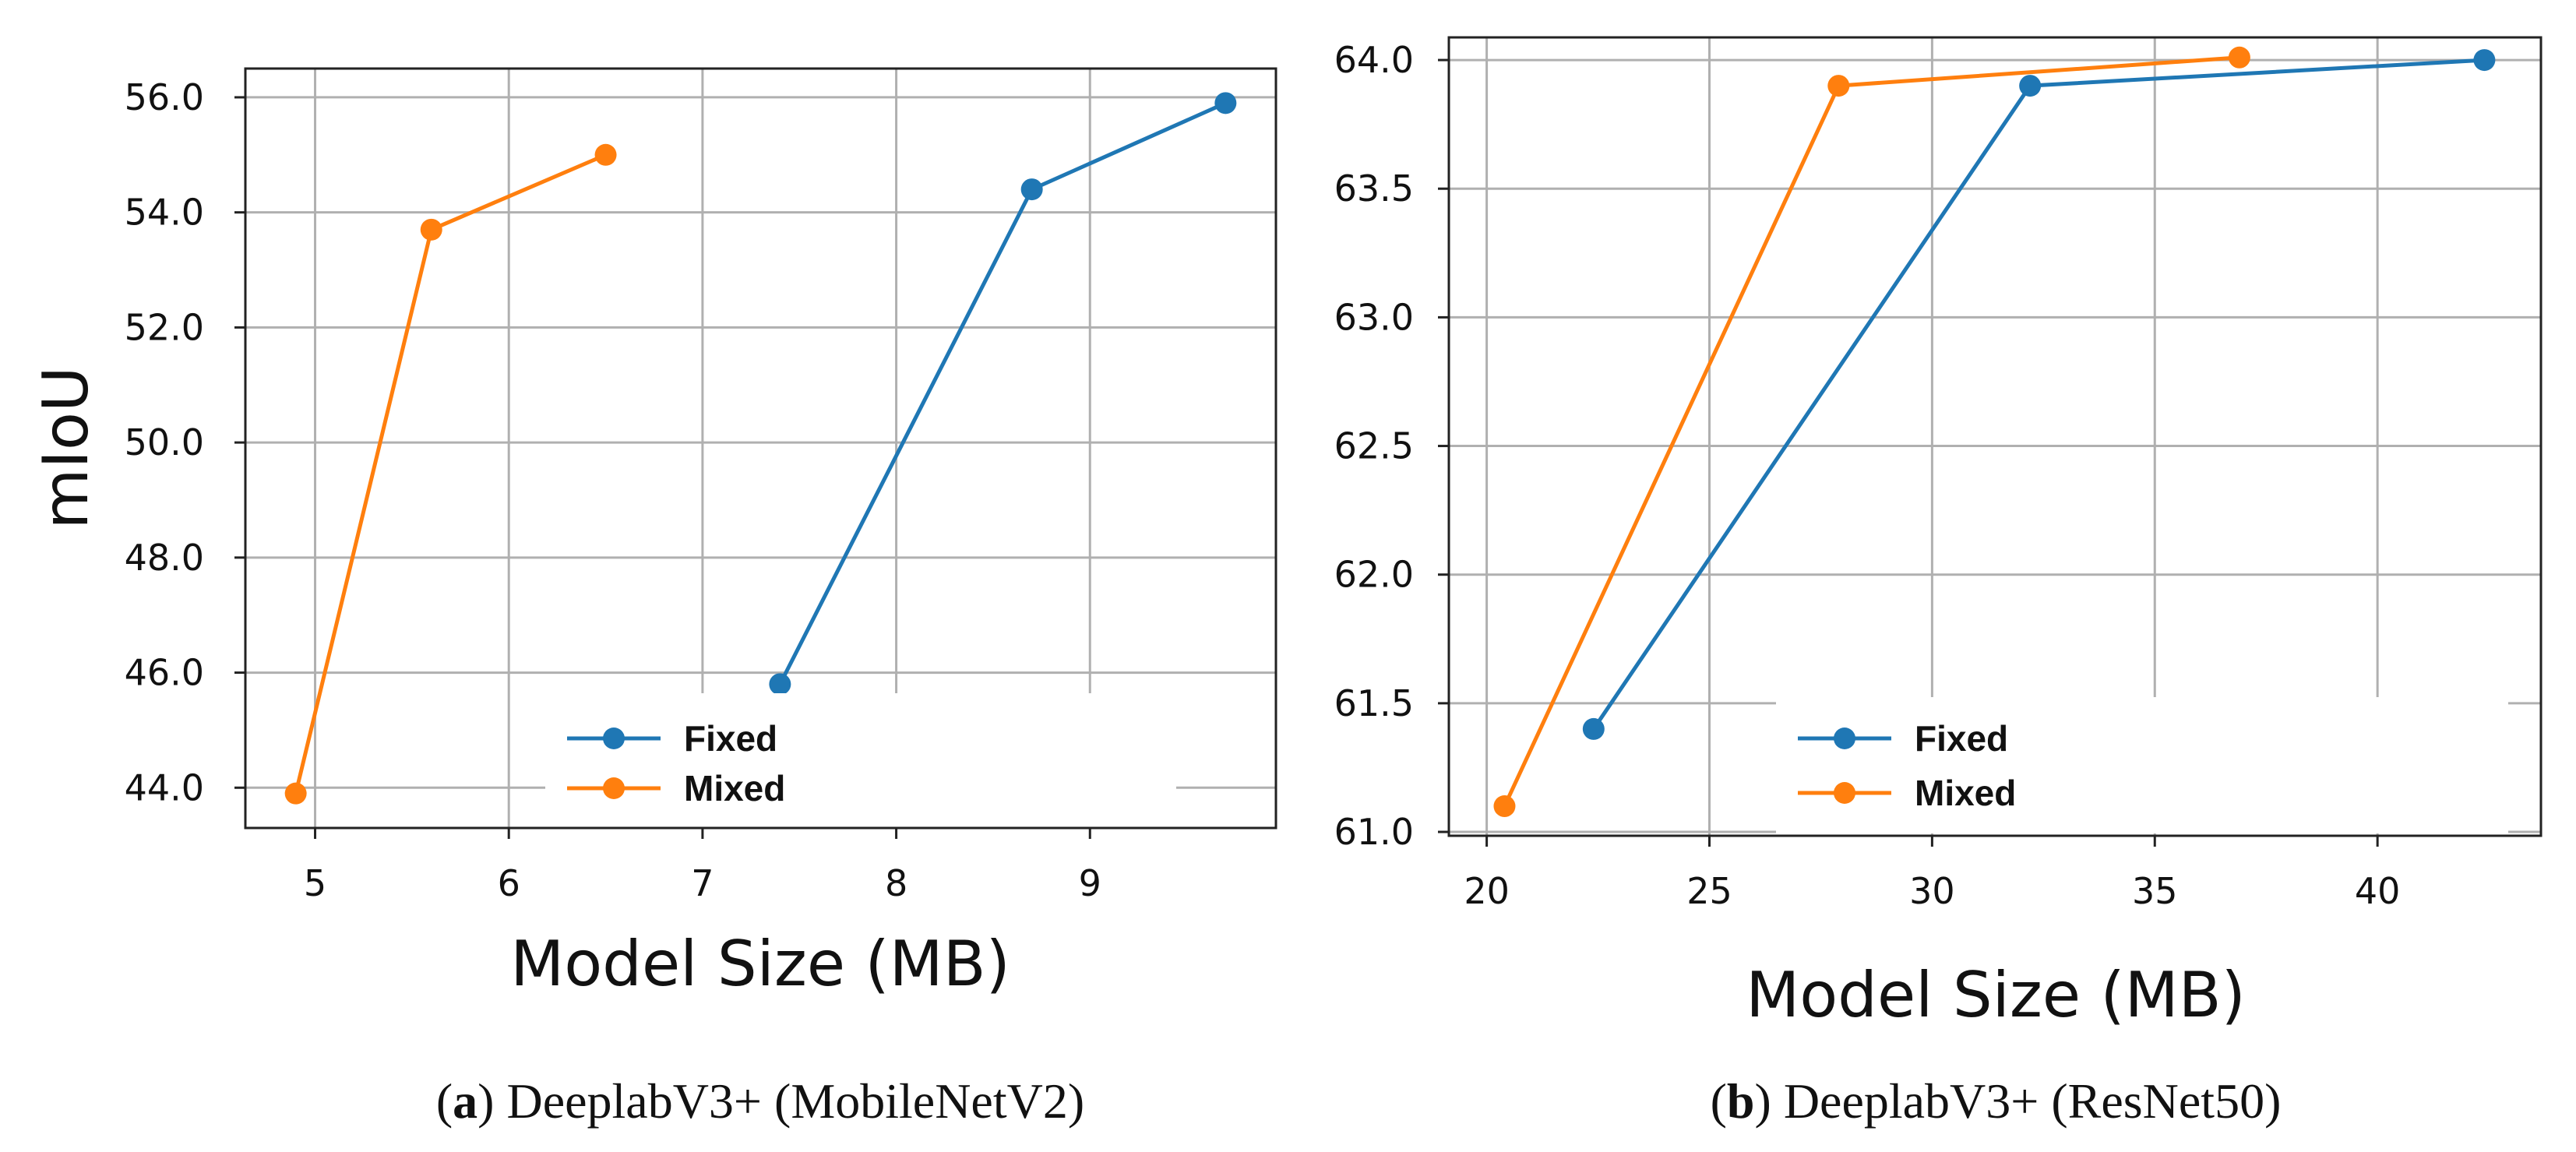 The image size is (2576, 1152). What do you see at coordinates (164, 442) in the screenshot?
I see `y-tick-label: 50.0` at bounding box center [164, 442].